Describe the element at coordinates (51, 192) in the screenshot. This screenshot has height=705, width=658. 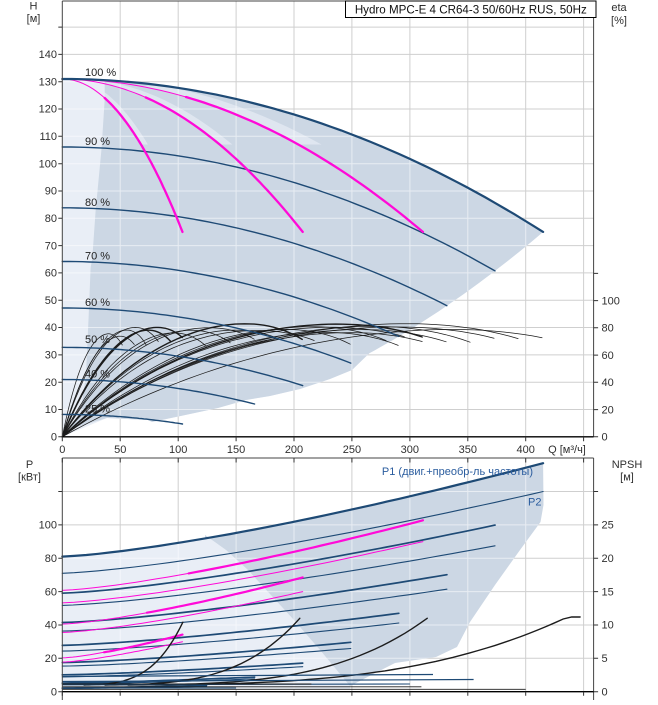
I see `svg-text: 90` at that location.